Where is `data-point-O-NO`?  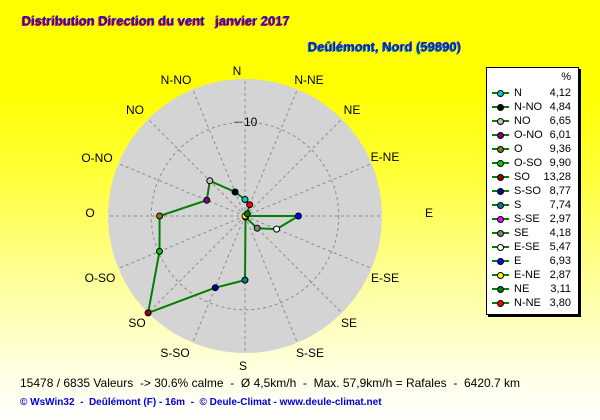 data-point-O-NO is located at coordinates (207, 200).